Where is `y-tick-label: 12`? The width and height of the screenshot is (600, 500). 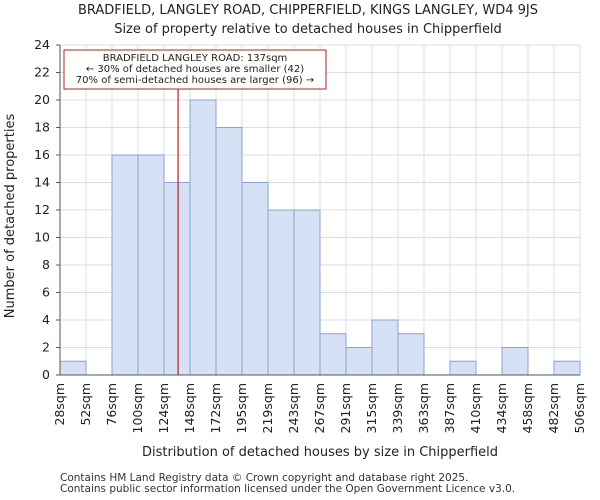
y-tick-label: 12 is located at coordinates (42, 209).